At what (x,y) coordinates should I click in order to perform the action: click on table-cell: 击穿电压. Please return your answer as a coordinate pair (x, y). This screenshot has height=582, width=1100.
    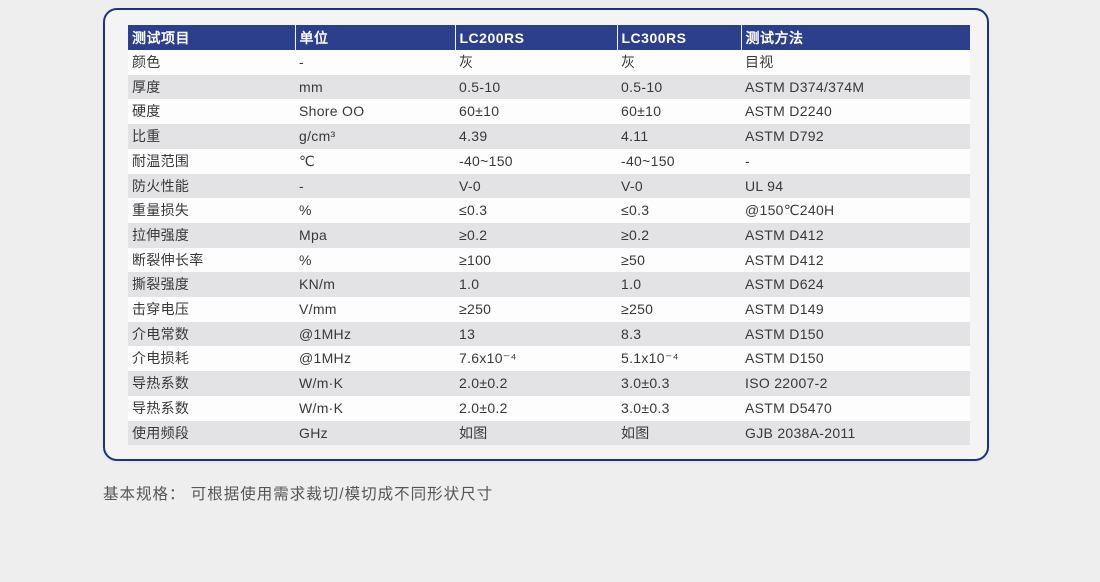
    Looking at the image, I should click on (211, 309).